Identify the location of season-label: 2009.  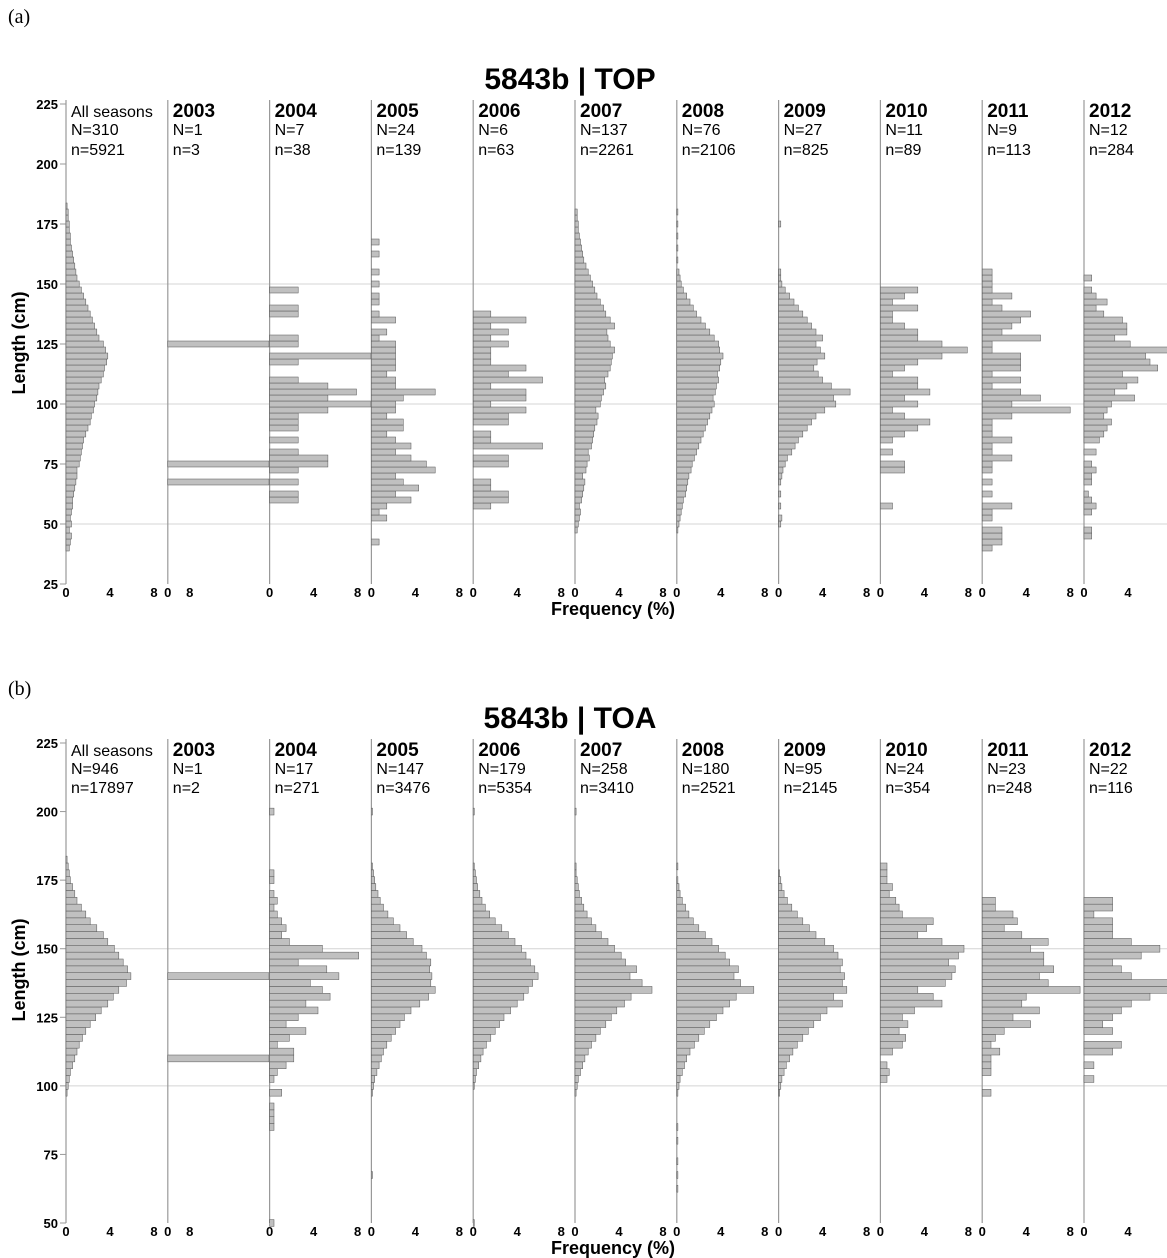
(805, 750).